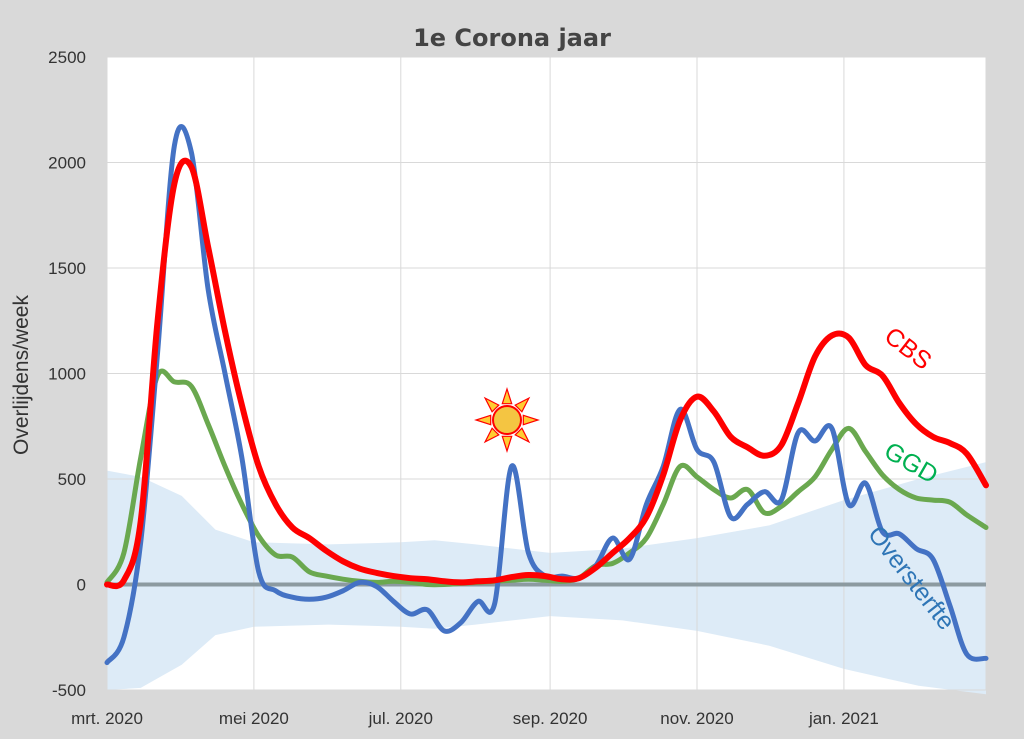 The height and width of the screenshot is (739, 1024). What do you see at coordinates (696, 718) in the screenshot?
I see `x-tick-label: nov. 2020` at bounding box center [696, 718].